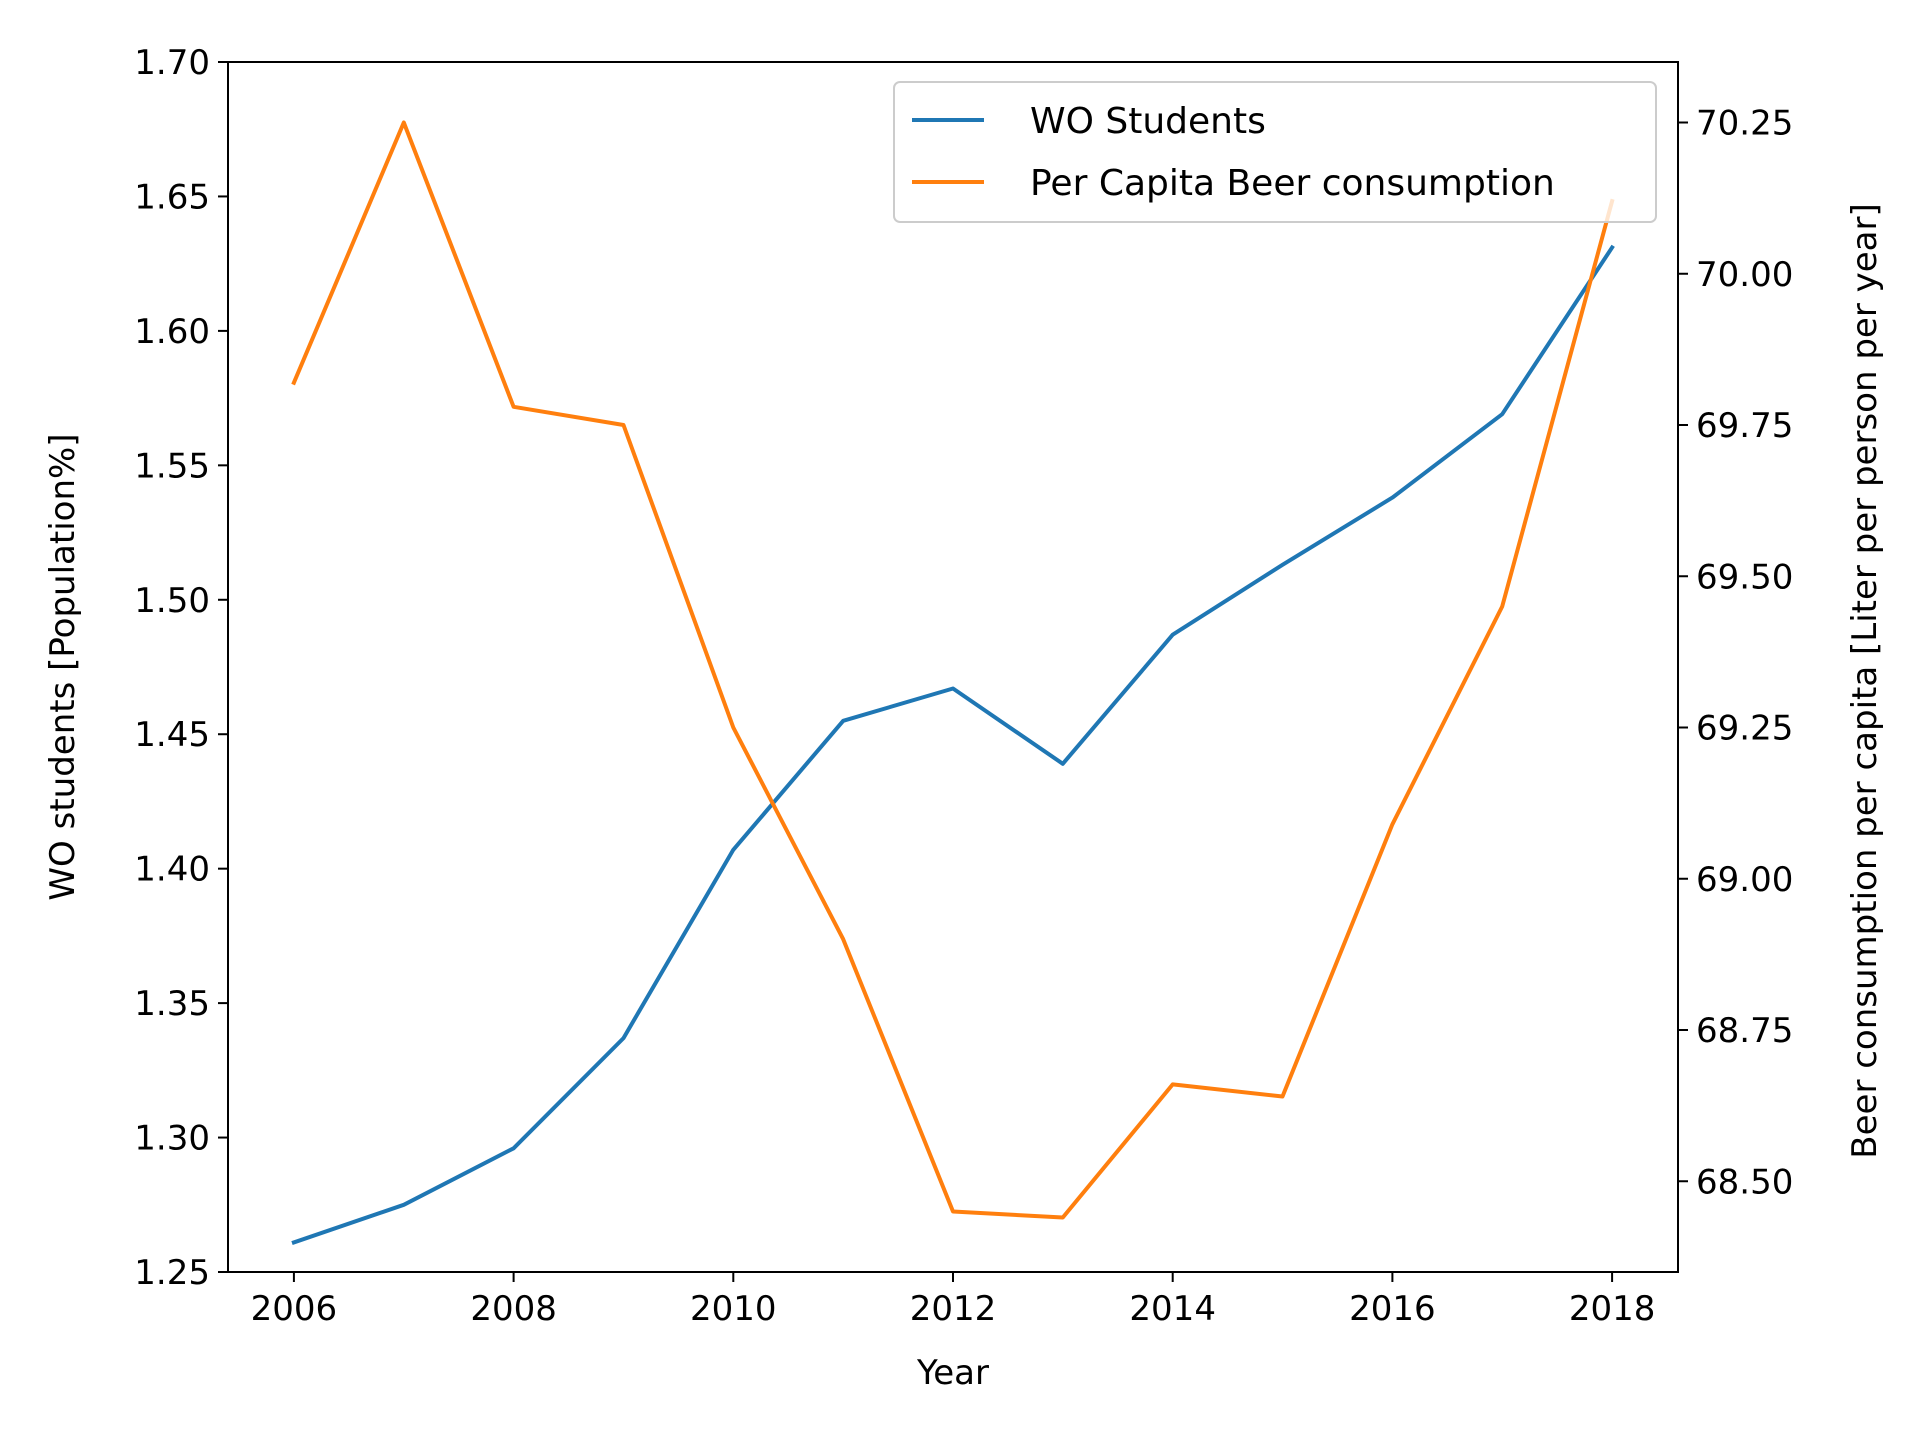  Describe the element at coordinates (1735, 653) in the screenshot. I see `right-y-axis: 68.50 68.75 69.00 69.25 69.50 69.75 70.00 70.25` at that location.